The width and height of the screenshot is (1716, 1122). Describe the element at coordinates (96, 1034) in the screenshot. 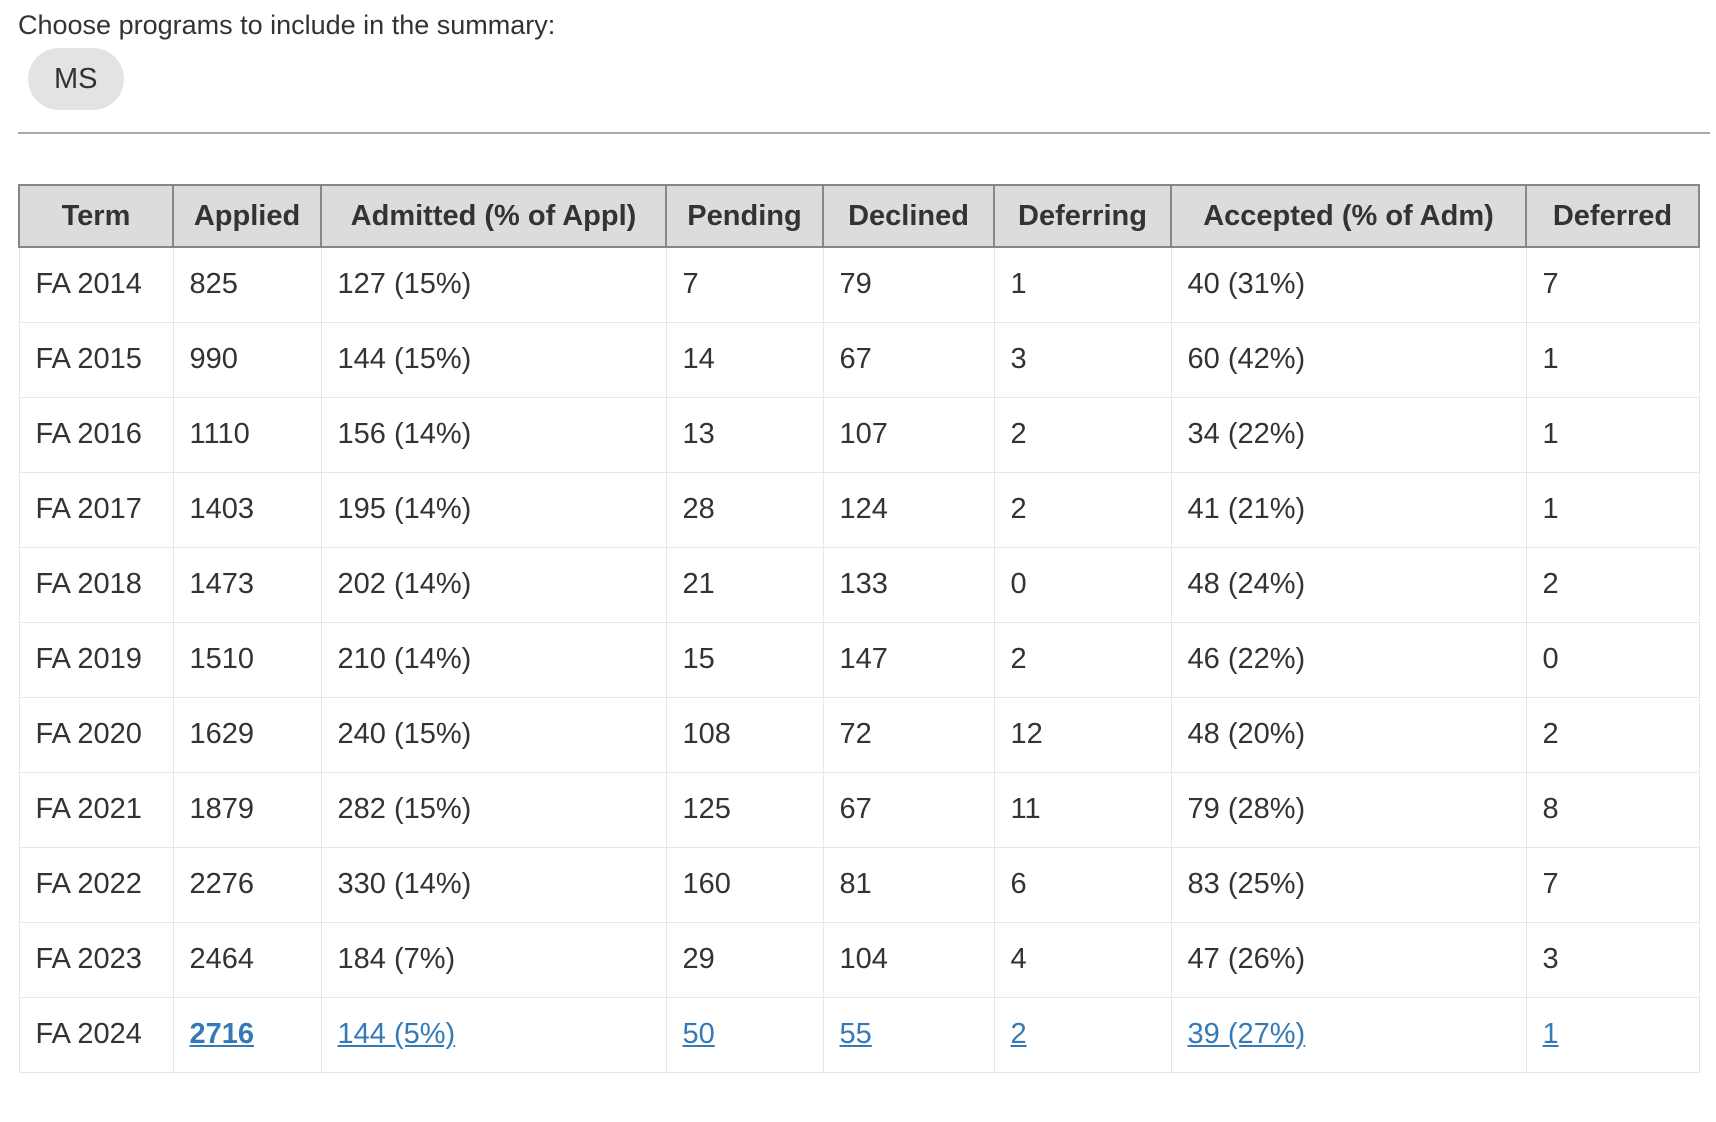

I see `cell-term: FA 2024` at that location.